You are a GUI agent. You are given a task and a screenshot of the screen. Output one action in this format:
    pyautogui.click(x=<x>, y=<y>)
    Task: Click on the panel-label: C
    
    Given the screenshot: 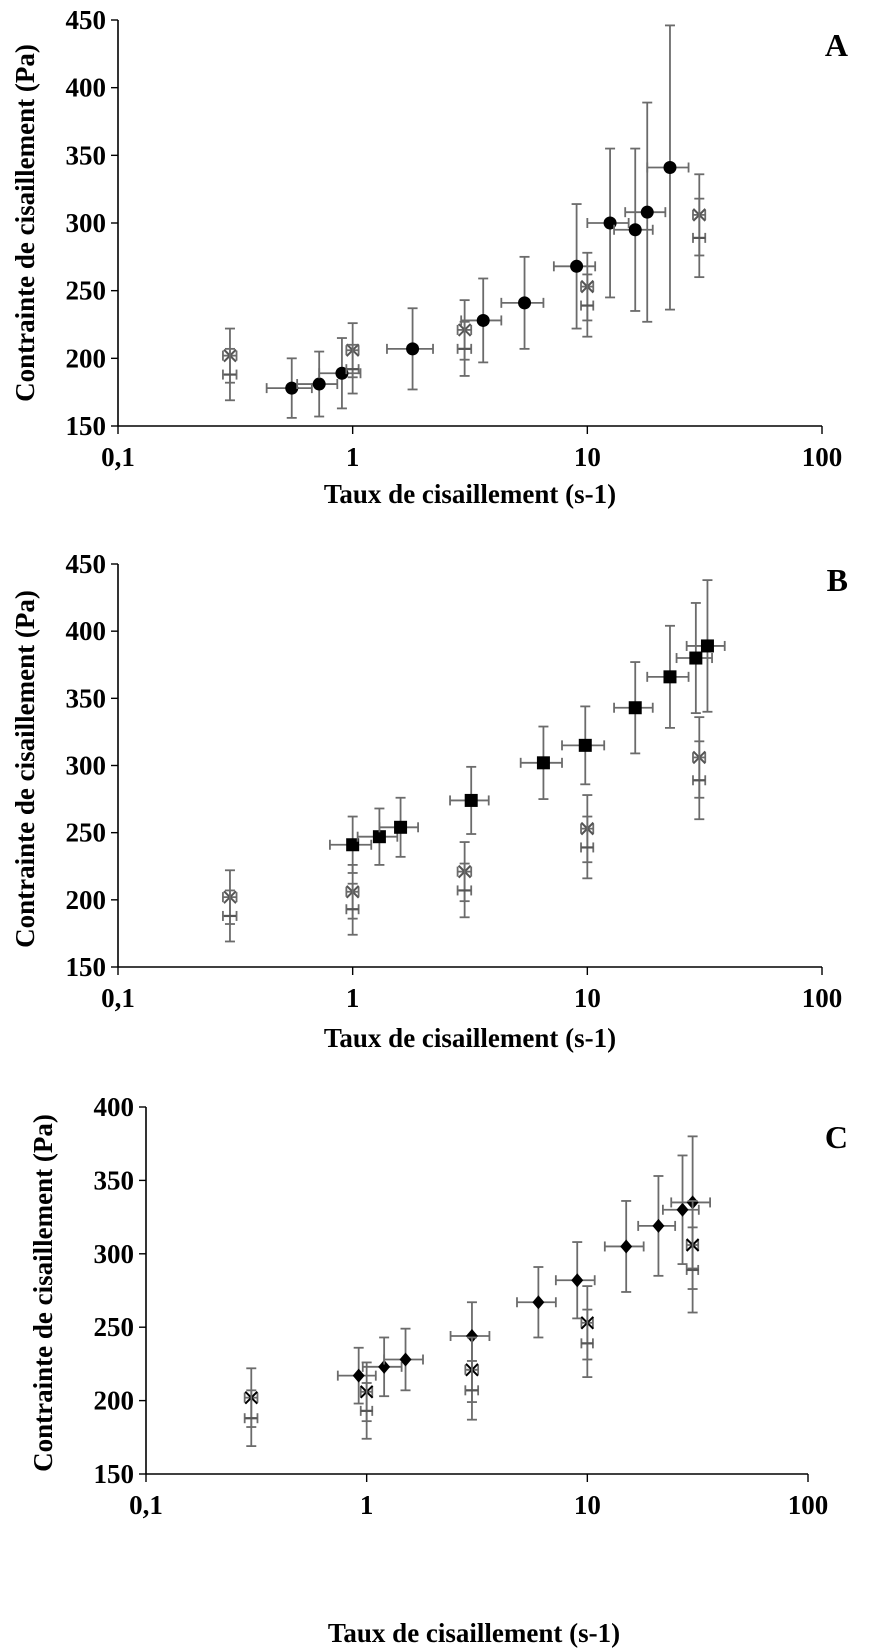 What is the action you would take?
    pyautogui.click(x=836, y=1137)
    